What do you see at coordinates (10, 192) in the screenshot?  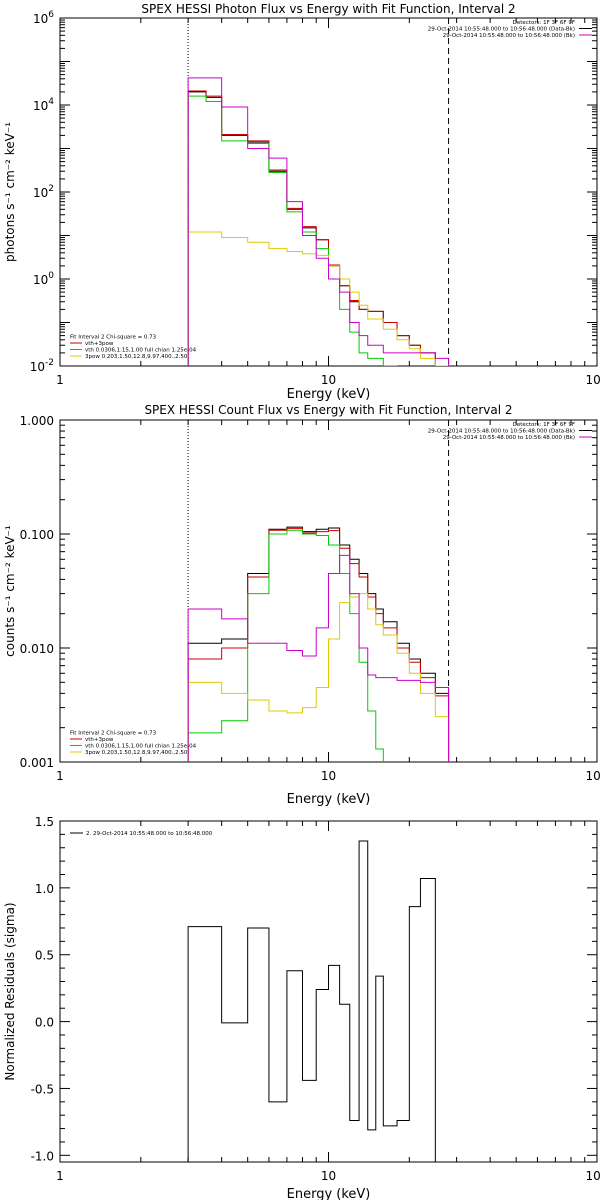 I see `y-axis-label: photons s⁻¹ cm⁻² keV⁻¹` at bounding box center [10, 192].